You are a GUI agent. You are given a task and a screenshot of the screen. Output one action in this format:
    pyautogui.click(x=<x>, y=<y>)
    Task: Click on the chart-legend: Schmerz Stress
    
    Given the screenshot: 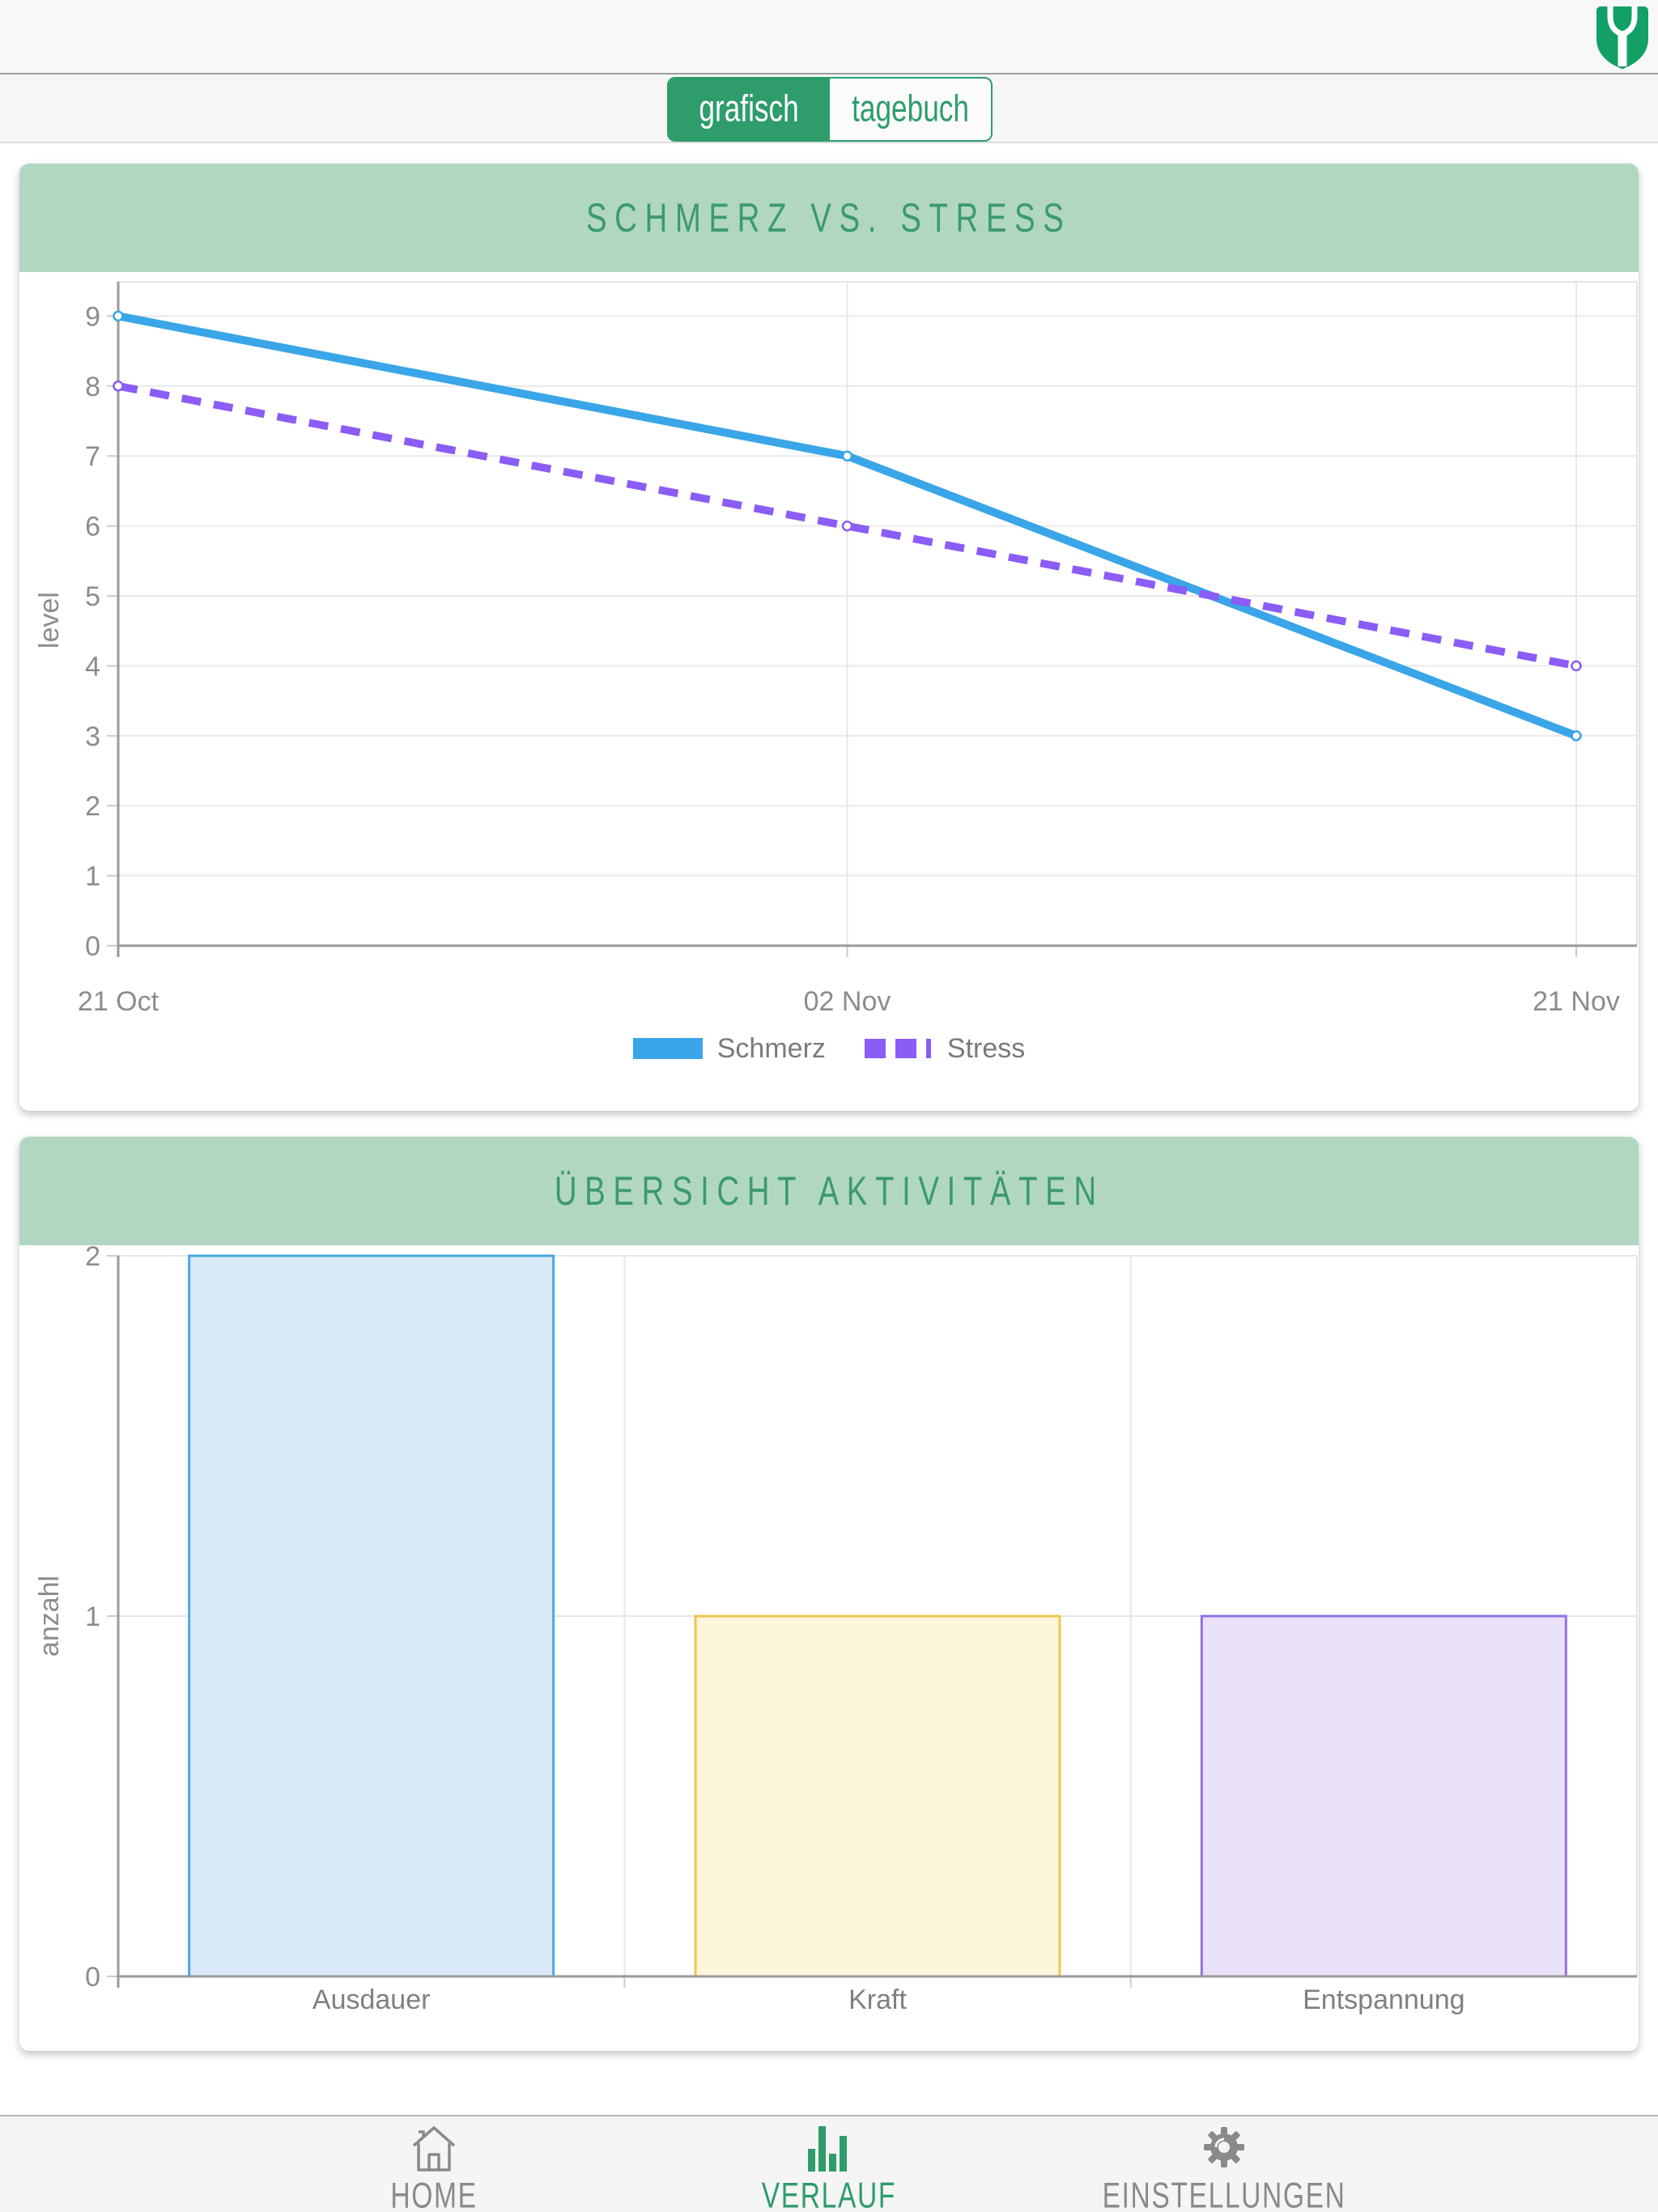 What is the action you would take?
    pyautogui.click(x=829, y=1048)
    